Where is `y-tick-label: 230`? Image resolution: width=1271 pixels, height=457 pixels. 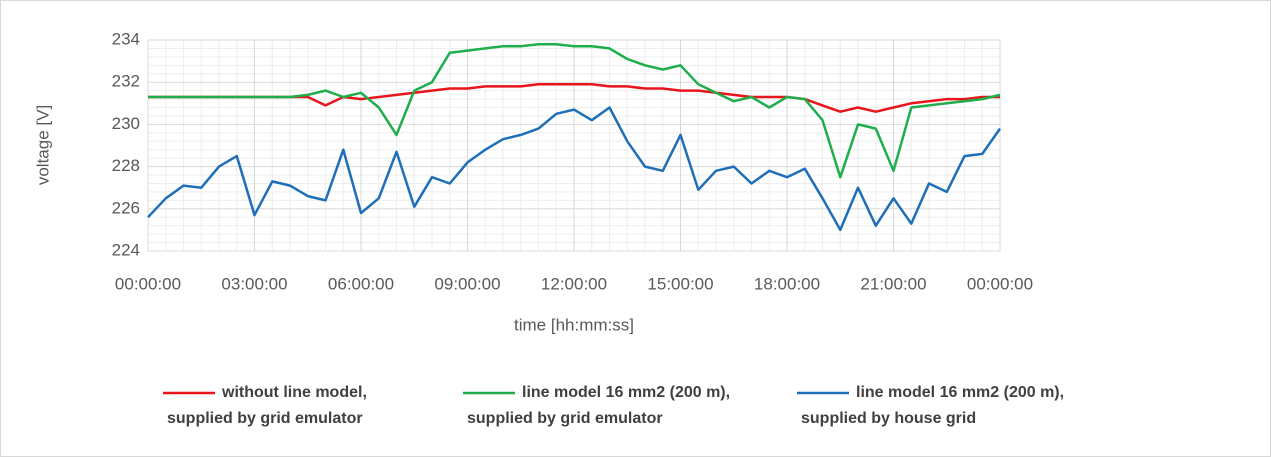 y-tick-label: 230 is located at coordinates (126, 123).